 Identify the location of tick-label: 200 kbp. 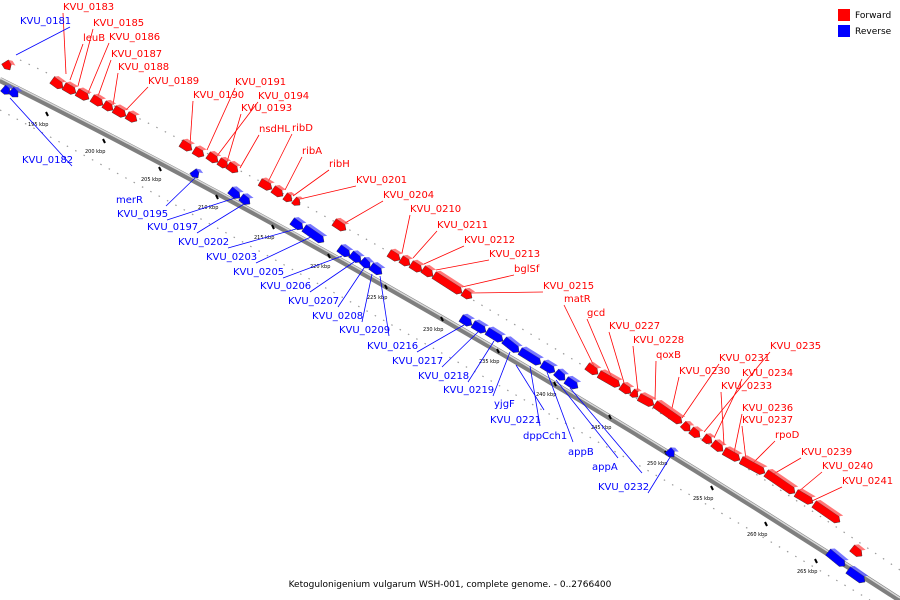
(95, 152).